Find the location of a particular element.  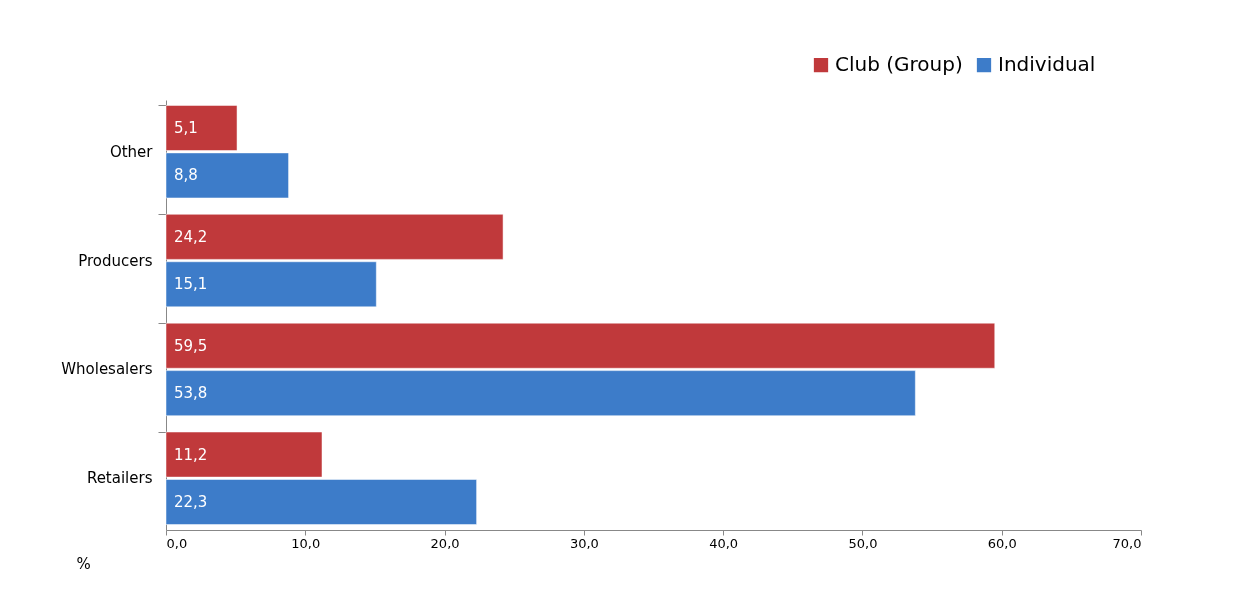

data-label: 24,2 is located at coordinates (191, 236).